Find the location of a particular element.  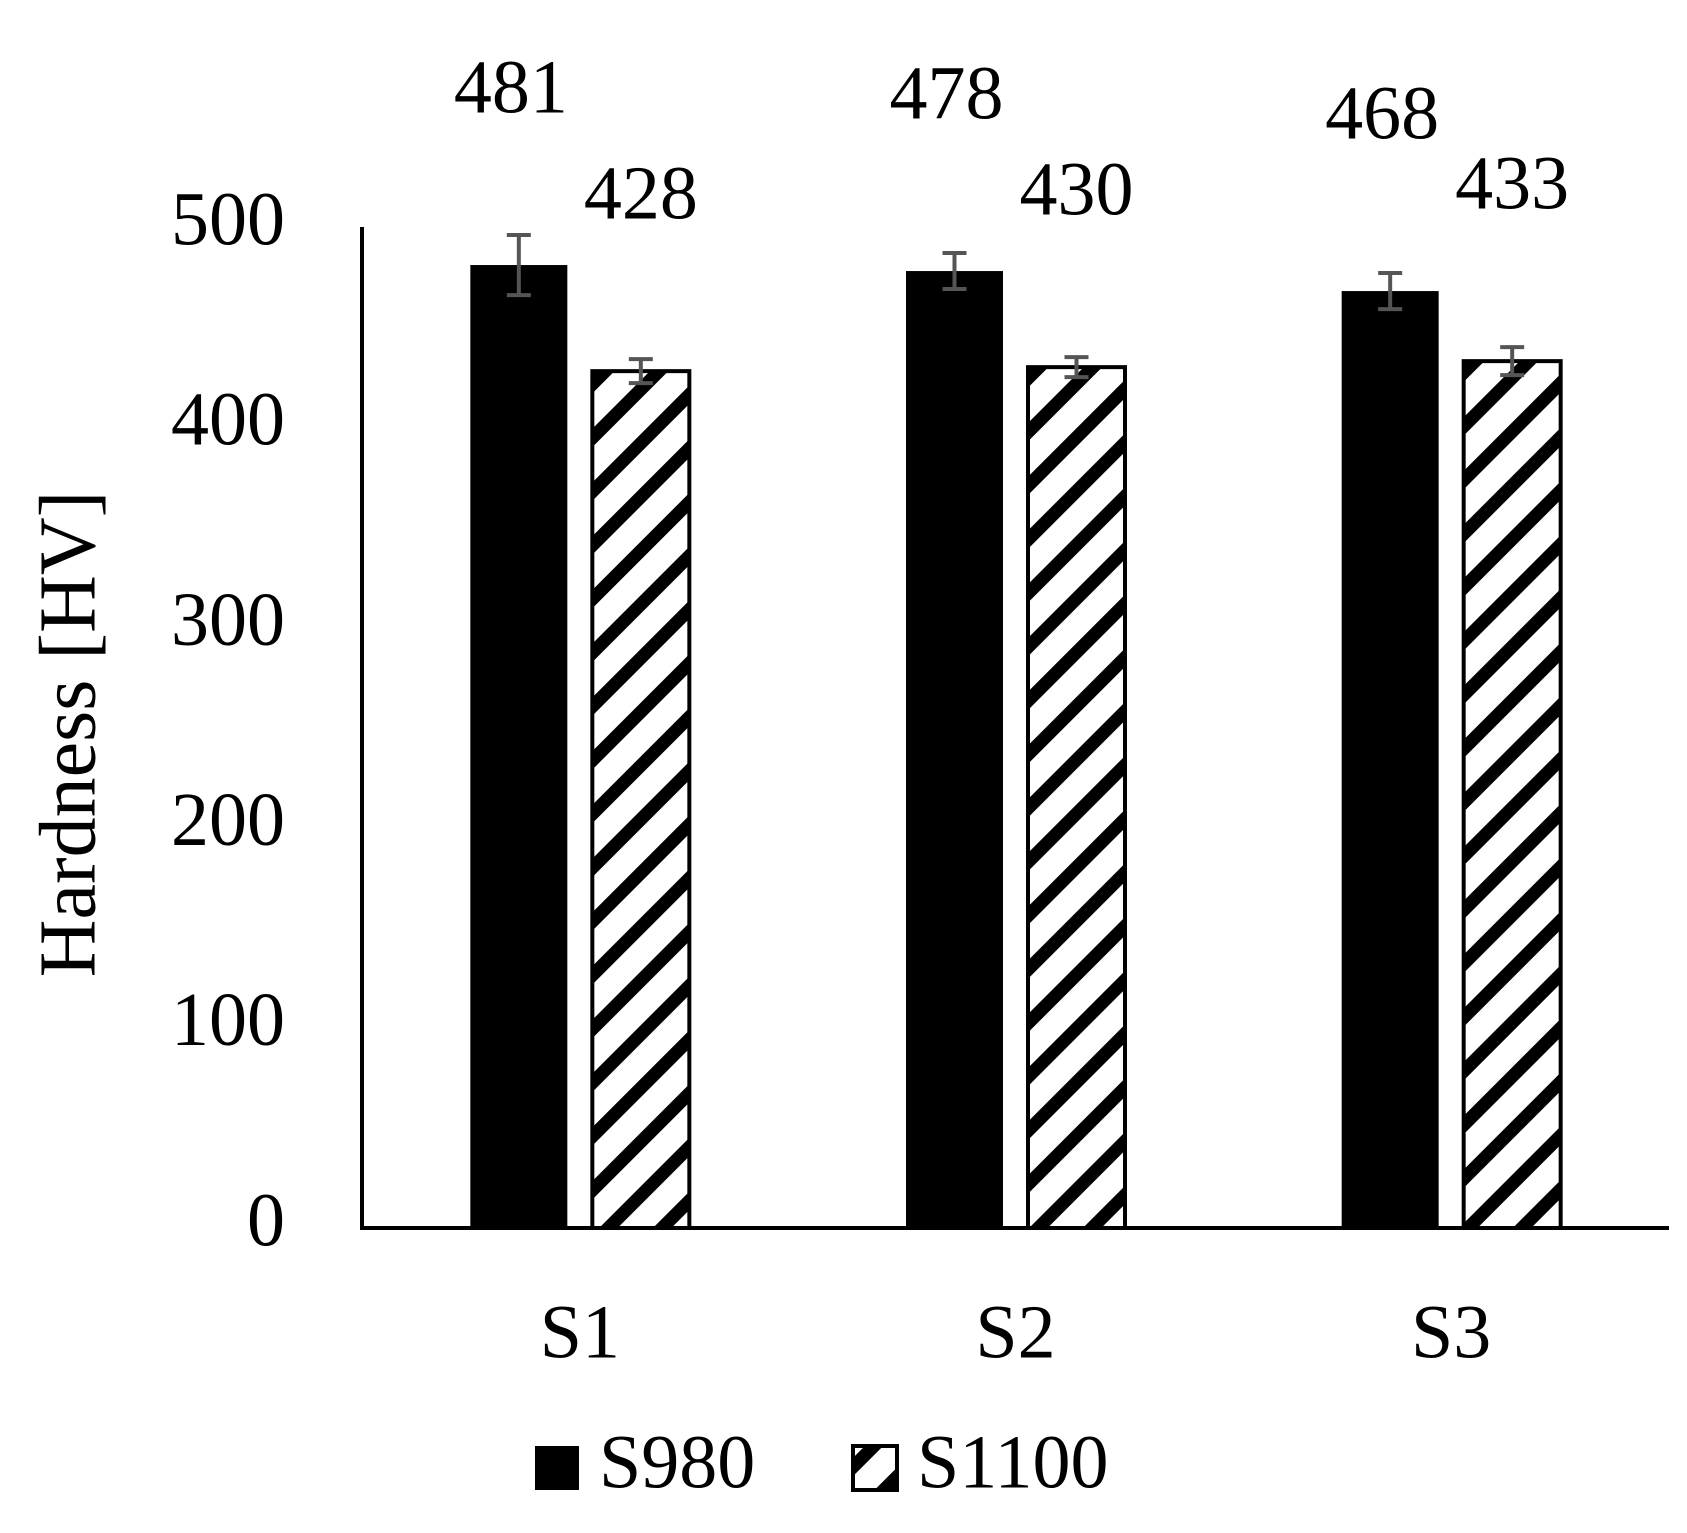

legend-label: S1100 is located at coordinates (1012, 1462).